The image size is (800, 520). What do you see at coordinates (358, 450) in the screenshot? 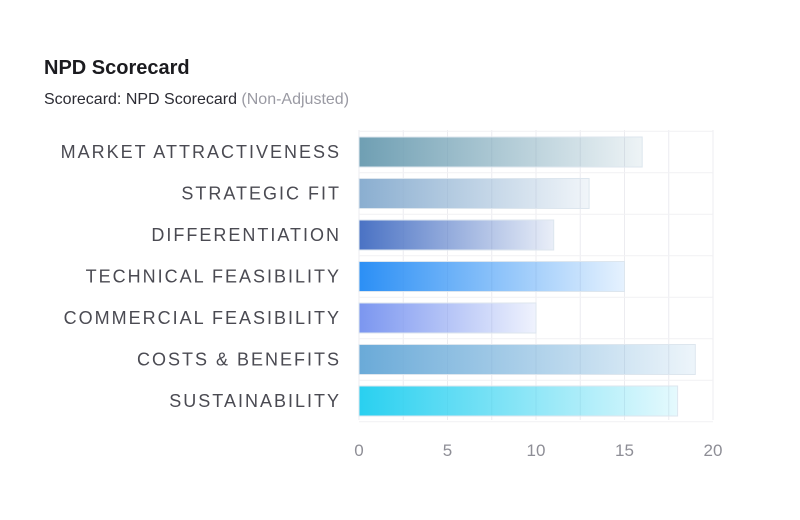
I see `x-tick-label: 0` at bounding box center [358, 450].